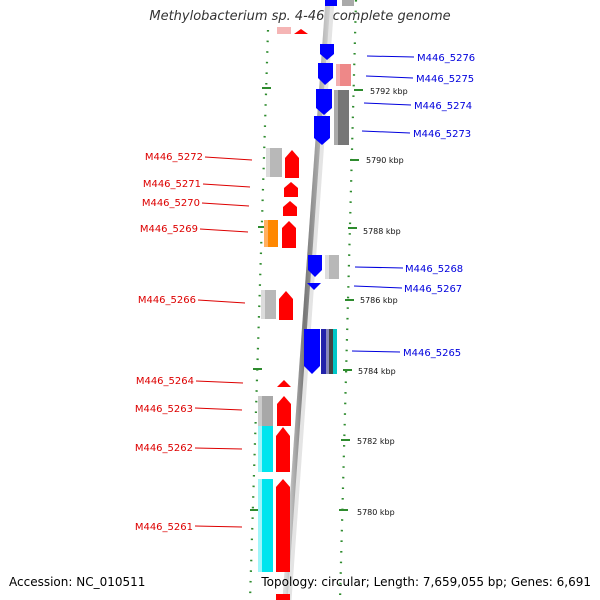 The image size is (600, 600). I want to click on ruler-label: 5780 kbp, so click(376, 512).